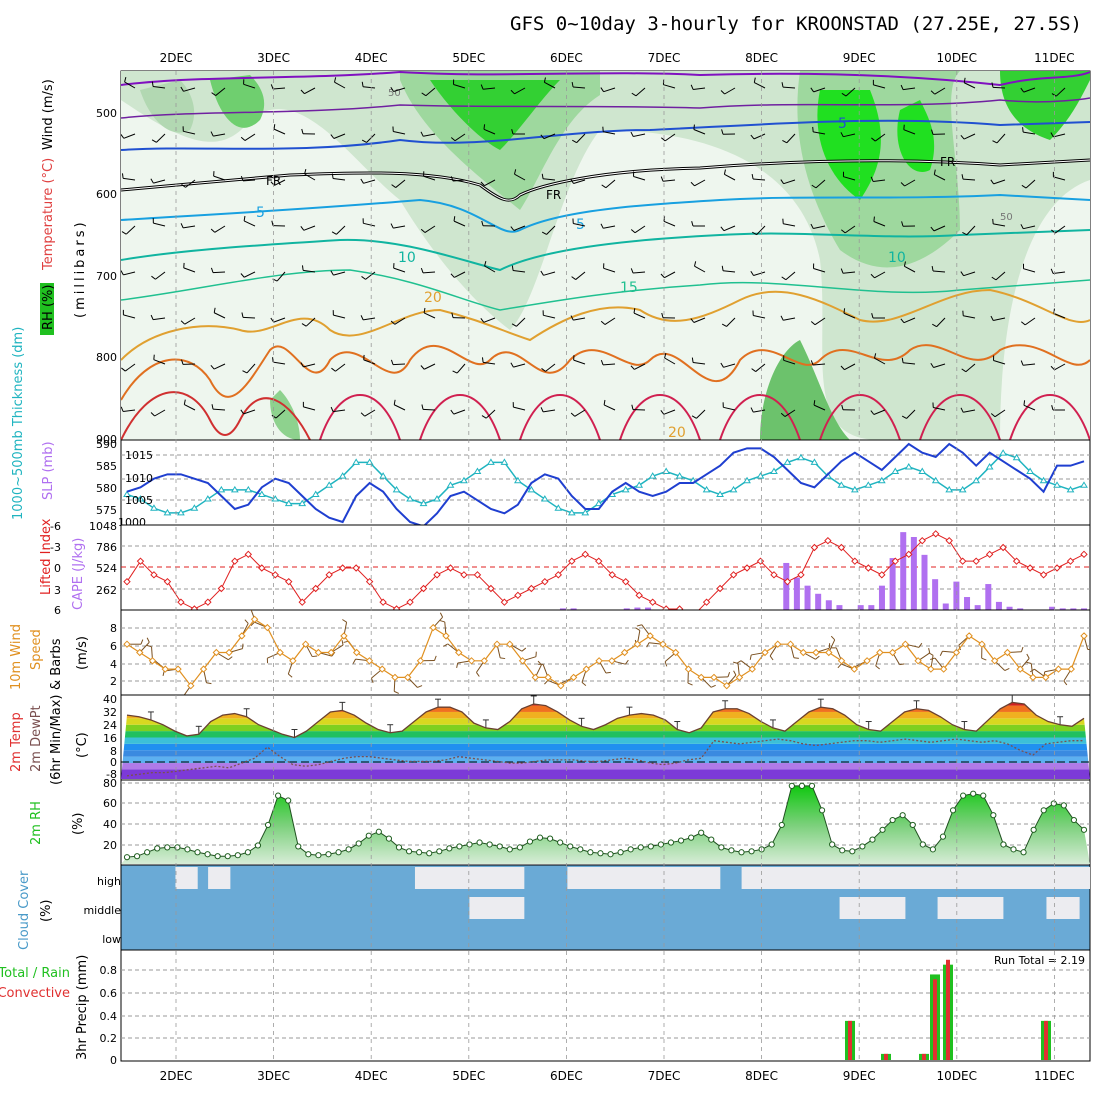 This screenshot has width=1100, height=1100. Describe the element at coordinates (113, 762) in the screenshot. I see `temp-tick: 0` at that location.